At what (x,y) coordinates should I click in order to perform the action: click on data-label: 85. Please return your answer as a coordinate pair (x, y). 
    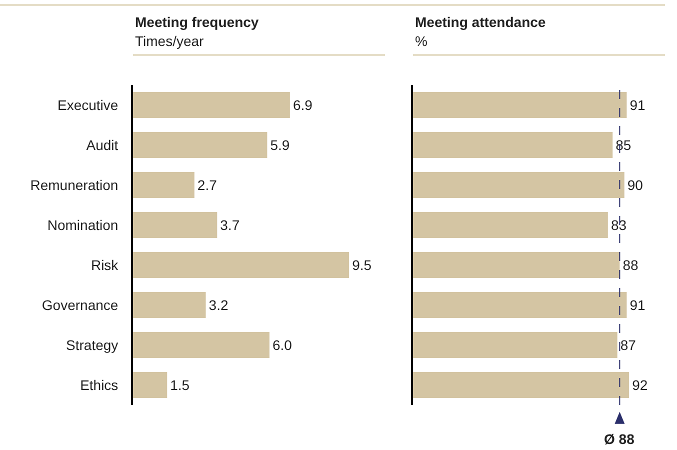
    Looking at the image, I should click on (624, 145).